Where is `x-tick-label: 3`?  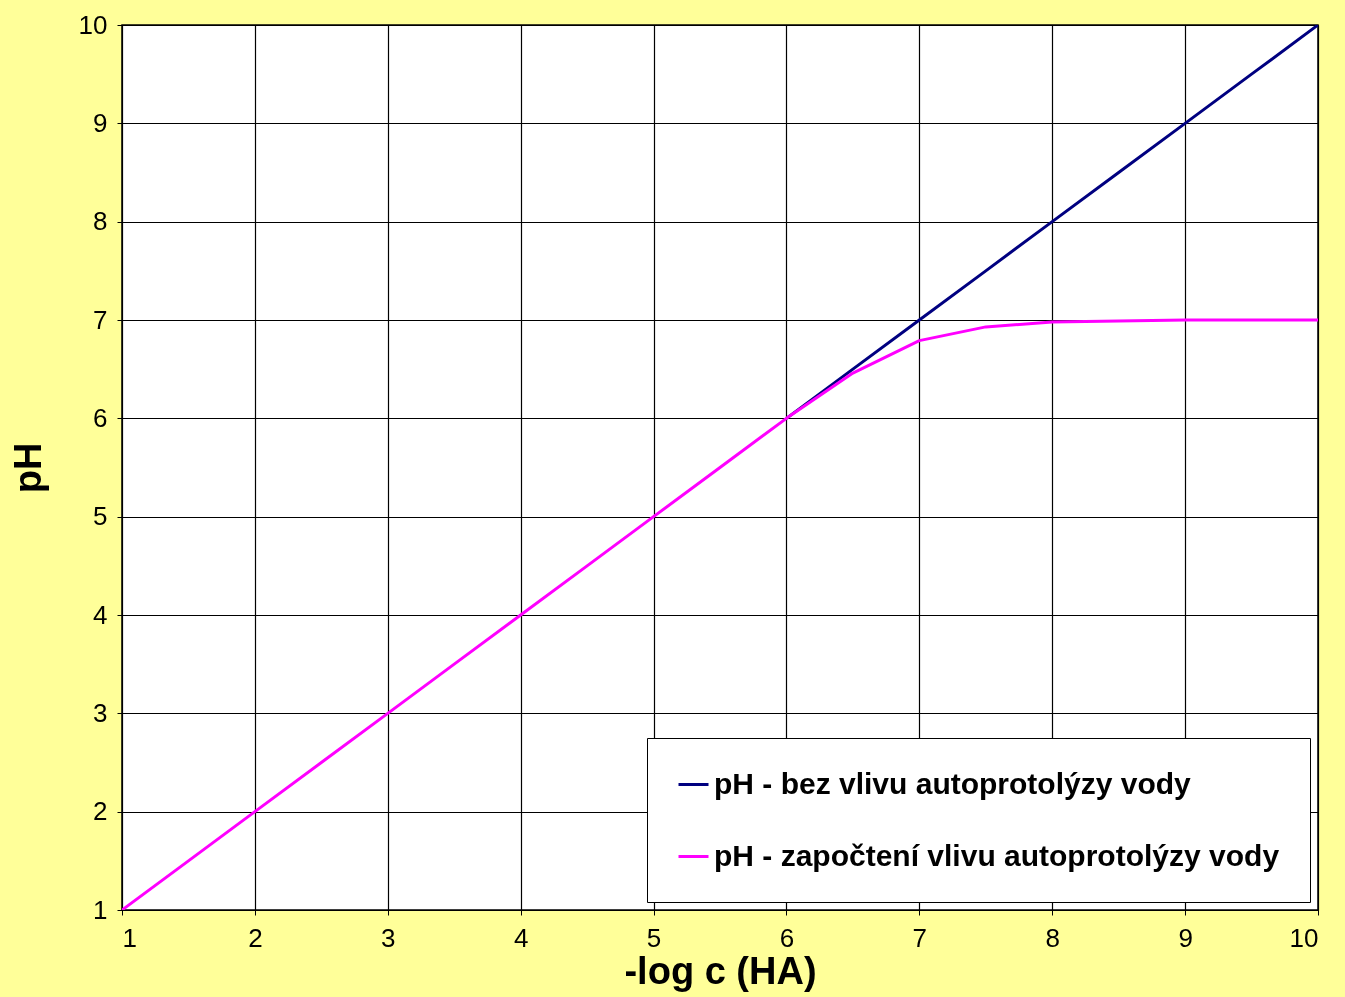
x-tick-label: 3 is located at coordinates (388, 937).